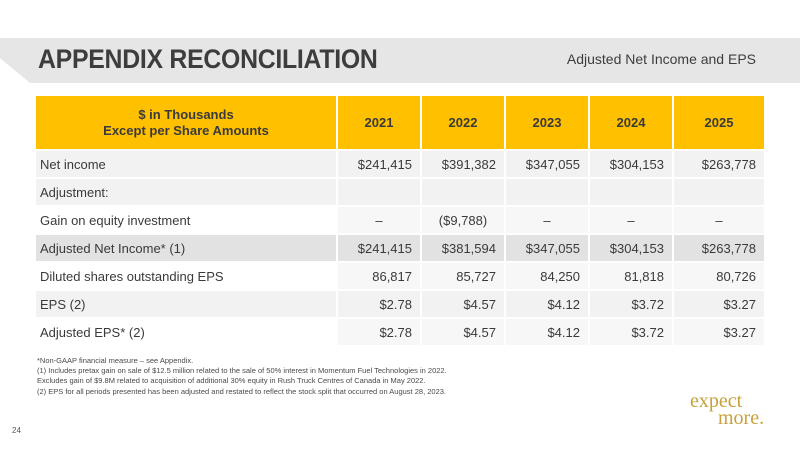 This screenshot has height=450, width=800. What do you see at coordinates (186, 130) in the screenshot?
I see `corner-line-2: Except per Share Amounts` at bounding box center [186, 130].